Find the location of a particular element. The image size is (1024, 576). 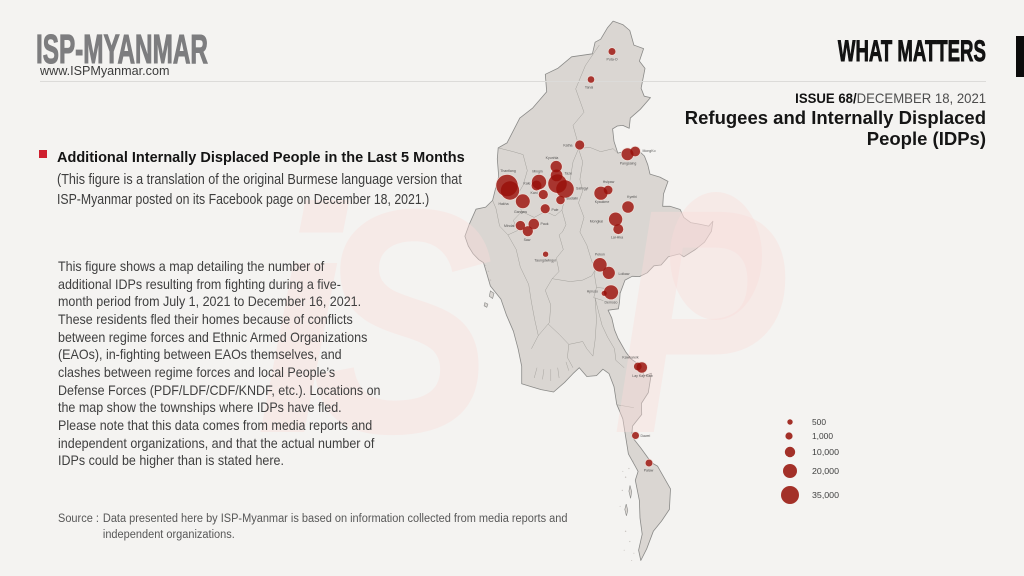

svg-text: Mongkai is located at coordinates (596, 221).